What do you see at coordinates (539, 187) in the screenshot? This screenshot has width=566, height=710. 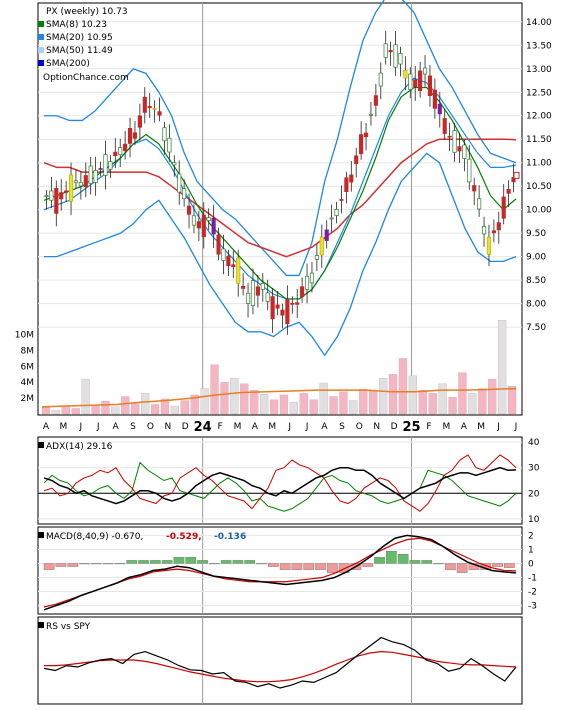 I see `price-tick-label: 10.50` at bounding box center [539, 187].